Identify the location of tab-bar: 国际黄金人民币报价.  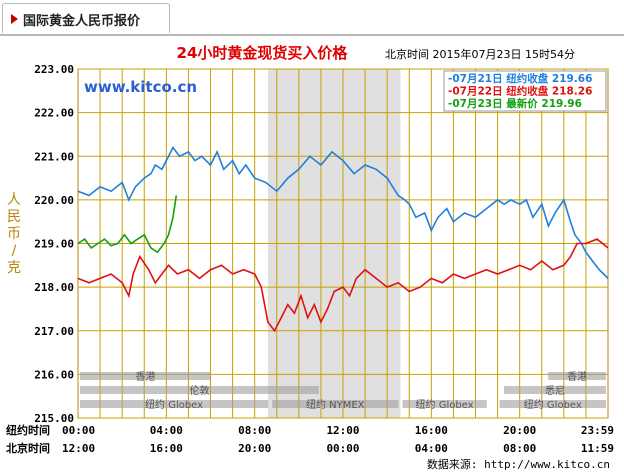
(312, 18).